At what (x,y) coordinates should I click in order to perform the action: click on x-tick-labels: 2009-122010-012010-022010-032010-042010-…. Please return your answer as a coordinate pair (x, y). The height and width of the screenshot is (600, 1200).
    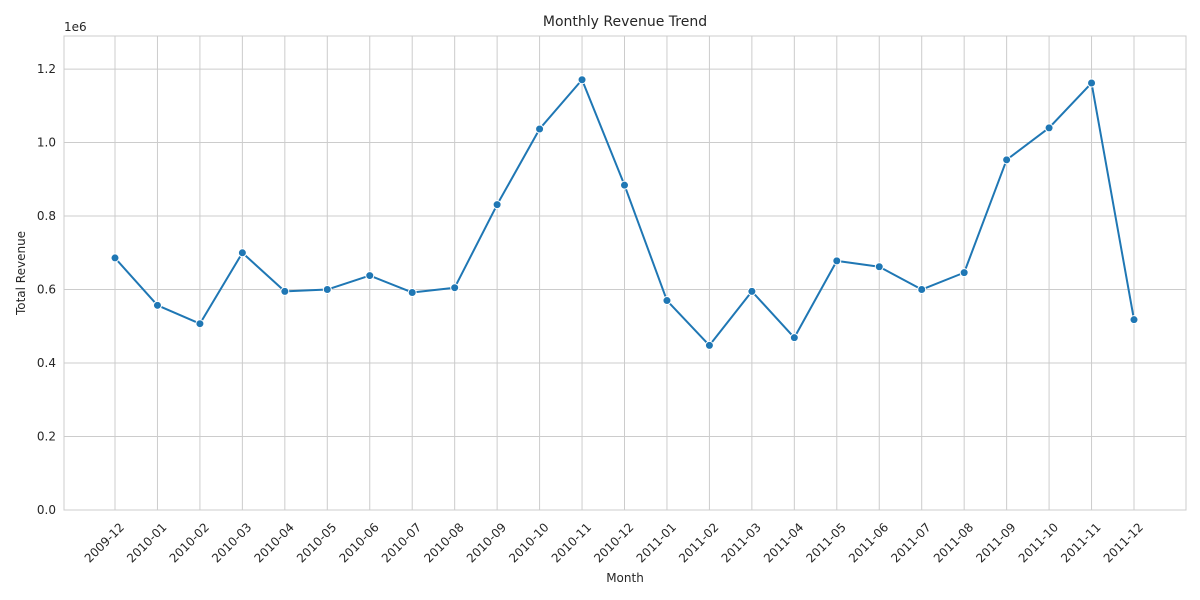
    Looking at the image, I should click on (614, 542).